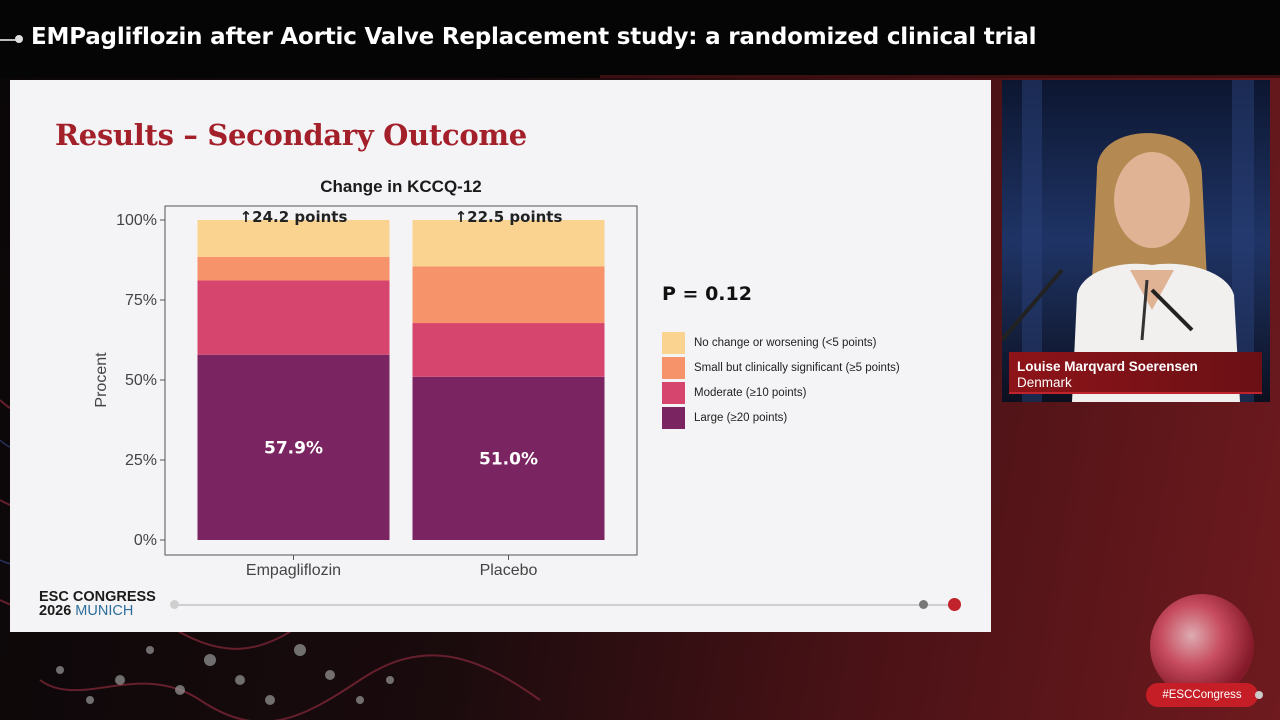 Image resolution: width=1280 pixels, height=720 pixels. Describe the element at coordinates (940, 76) in the screenshot. I see `title-bar-accent` at that location.